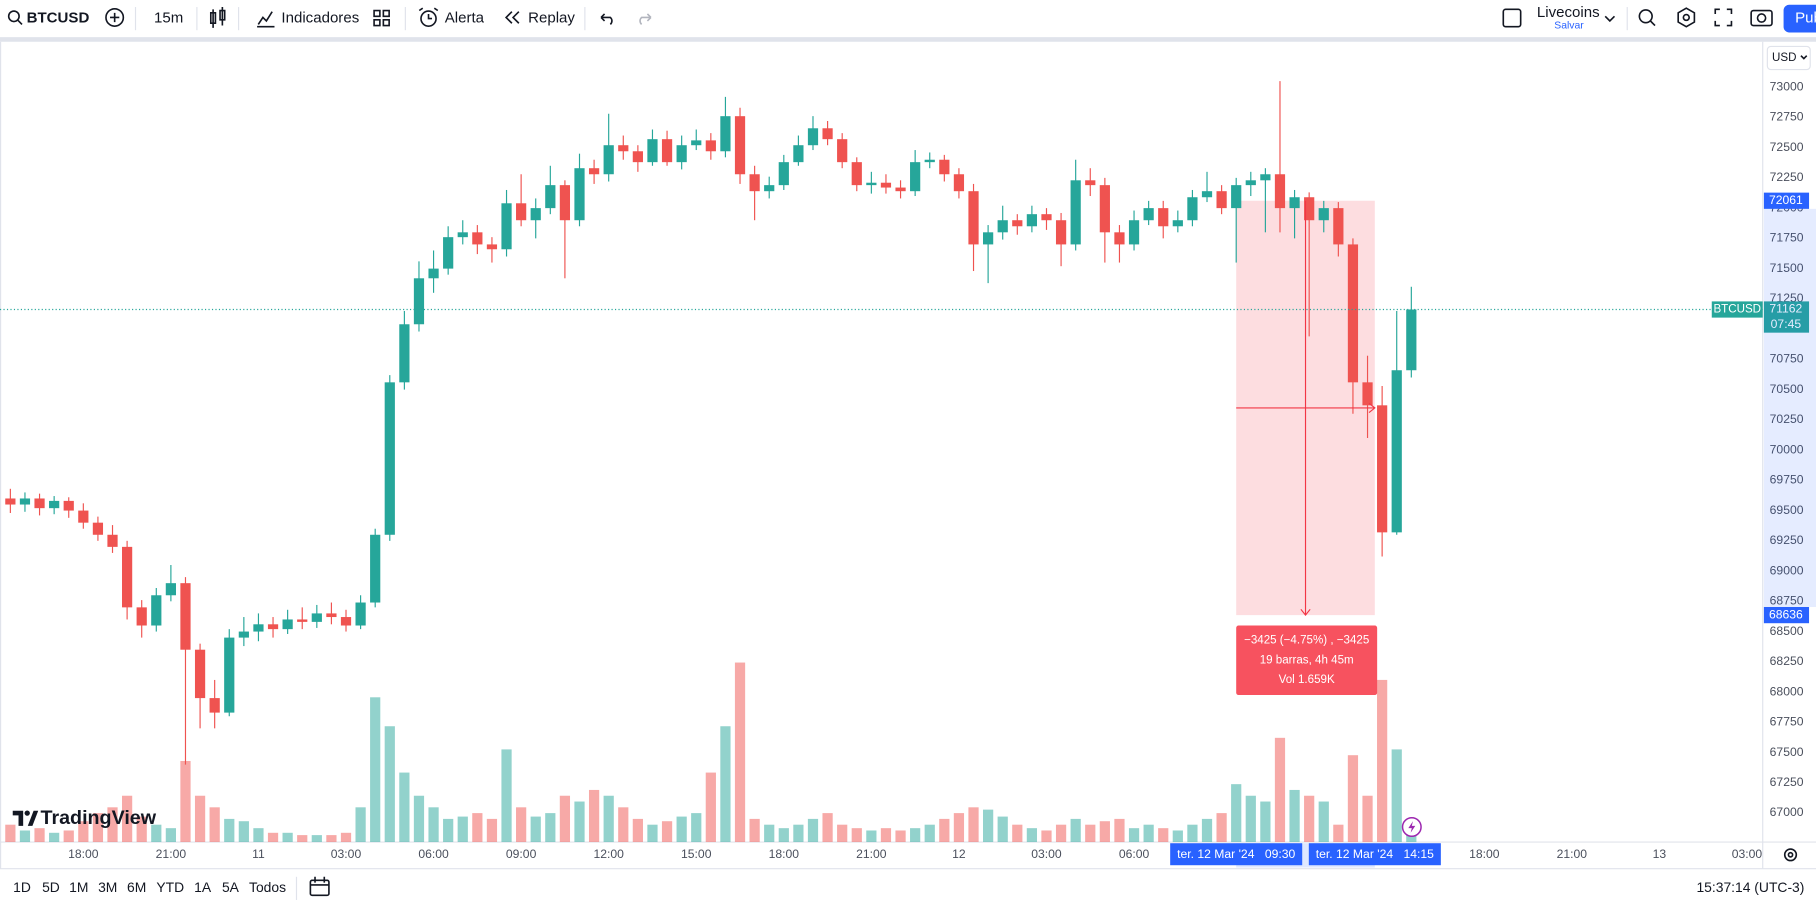 Image resolution: width=1816 pixels, height=907 pixels. I want to click on layout-name: Livecoins, so click(1568, 12).